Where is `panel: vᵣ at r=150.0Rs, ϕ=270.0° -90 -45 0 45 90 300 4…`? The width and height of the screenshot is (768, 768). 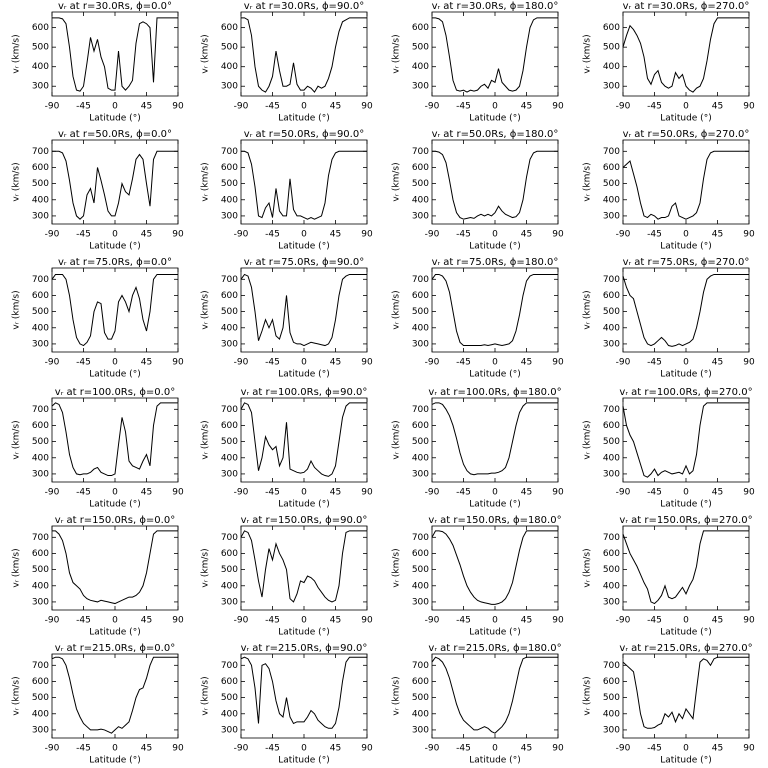 panel: vᵣ at r=150.0Rs, ϕ=270.0° -90 -45 0 45 90 300 4… is located at coordinates (669, 576).